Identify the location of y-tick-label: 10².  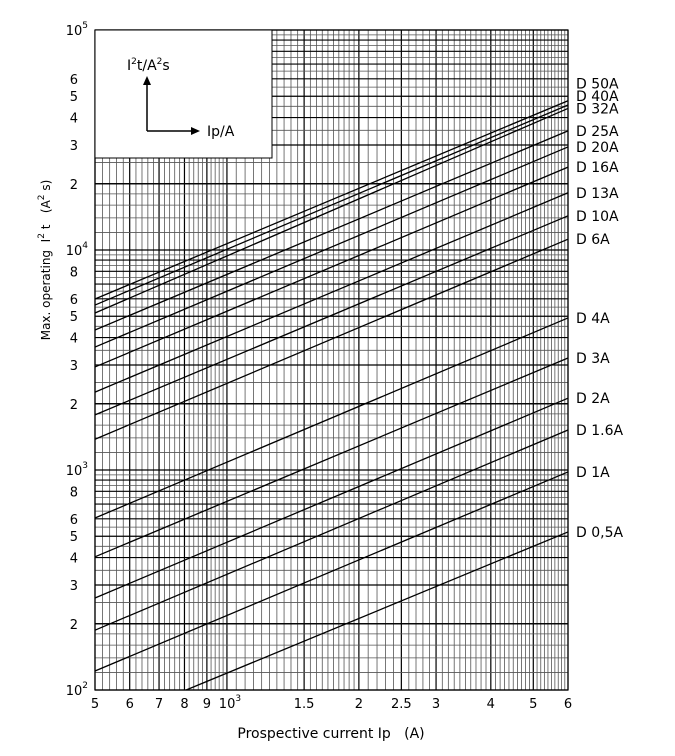
(77, 690).